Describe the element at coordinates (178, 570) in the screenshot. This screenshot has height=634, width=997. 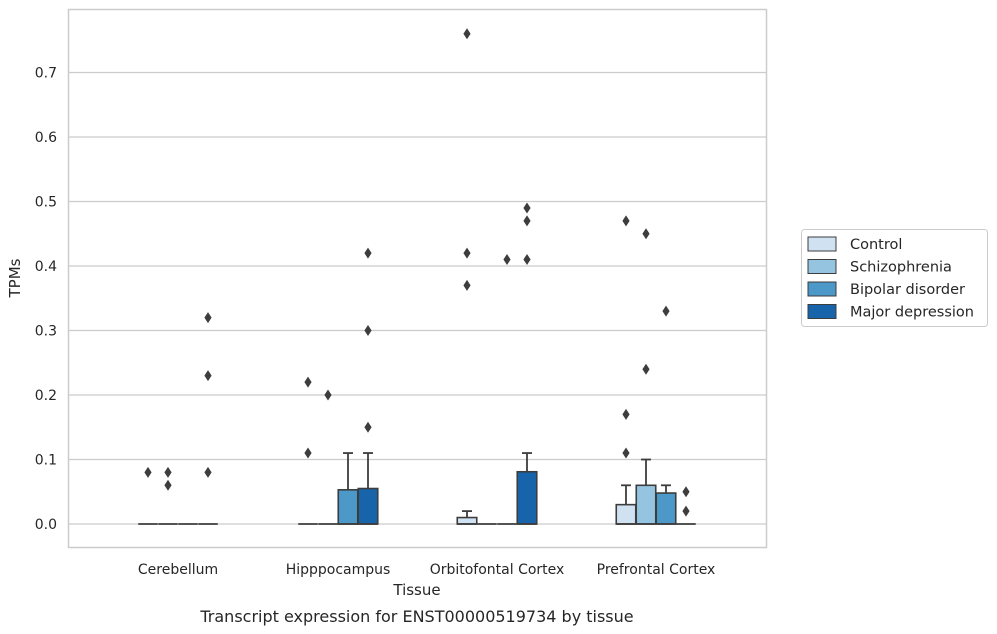
I see `x-tick-label: Cerebellum` at that location.